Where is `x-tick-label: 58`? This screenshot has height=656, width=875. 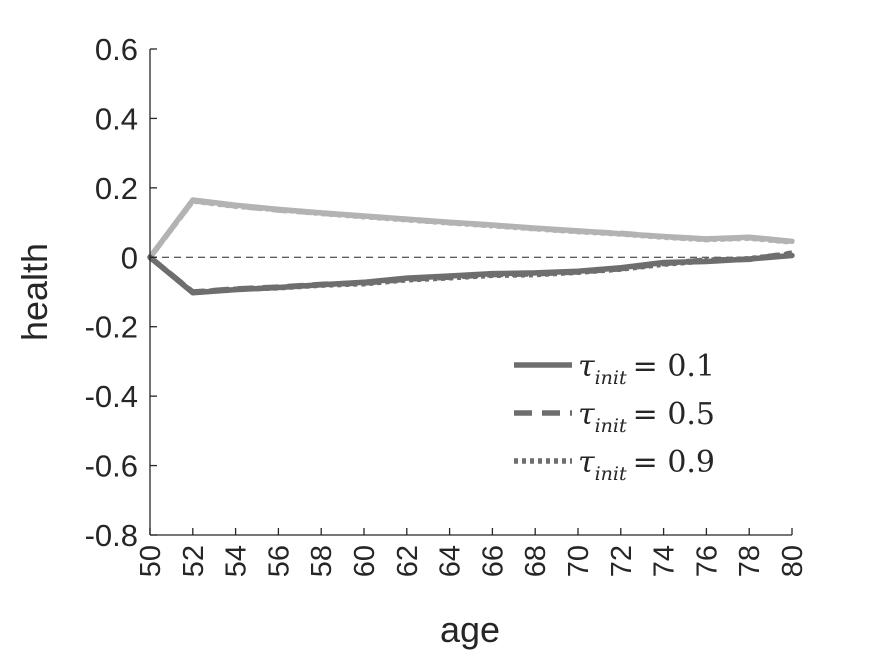
x-tick-label: 58 is located at coordinates (322, 561).